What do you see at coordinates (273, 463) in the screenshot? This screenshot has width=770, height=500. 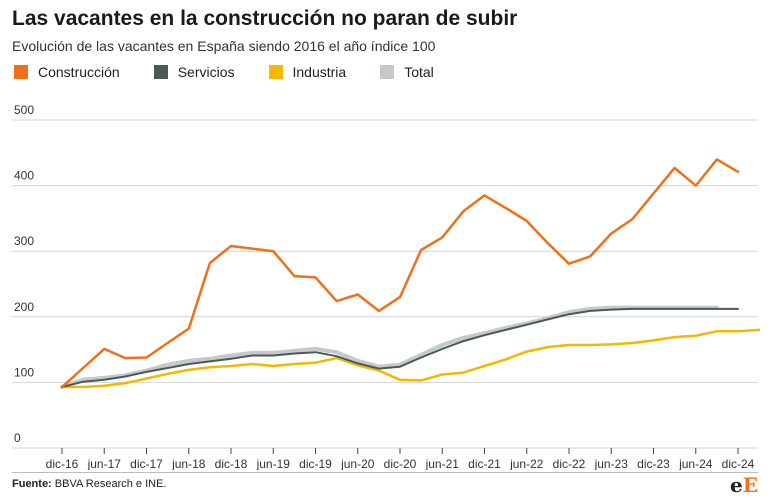 I see `x-tick-label-jun-19: jun-19` at bounding box center [273, 463].